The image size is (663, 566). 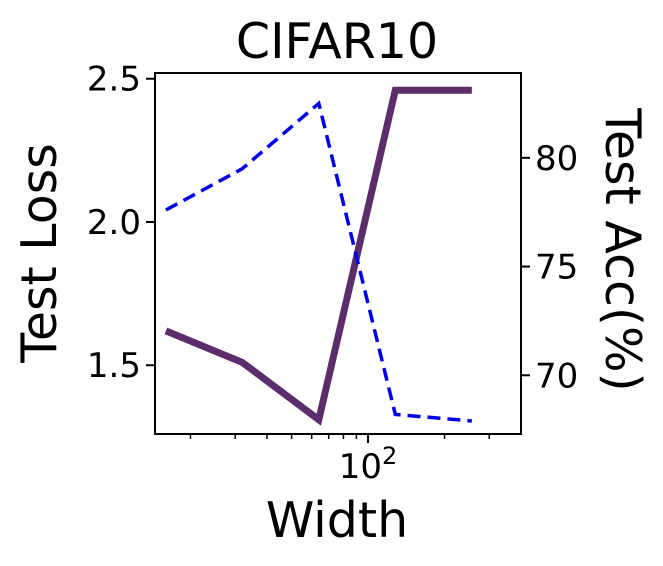 I want to click on y-right-tick-label: 75, so click(x=556, y=268).